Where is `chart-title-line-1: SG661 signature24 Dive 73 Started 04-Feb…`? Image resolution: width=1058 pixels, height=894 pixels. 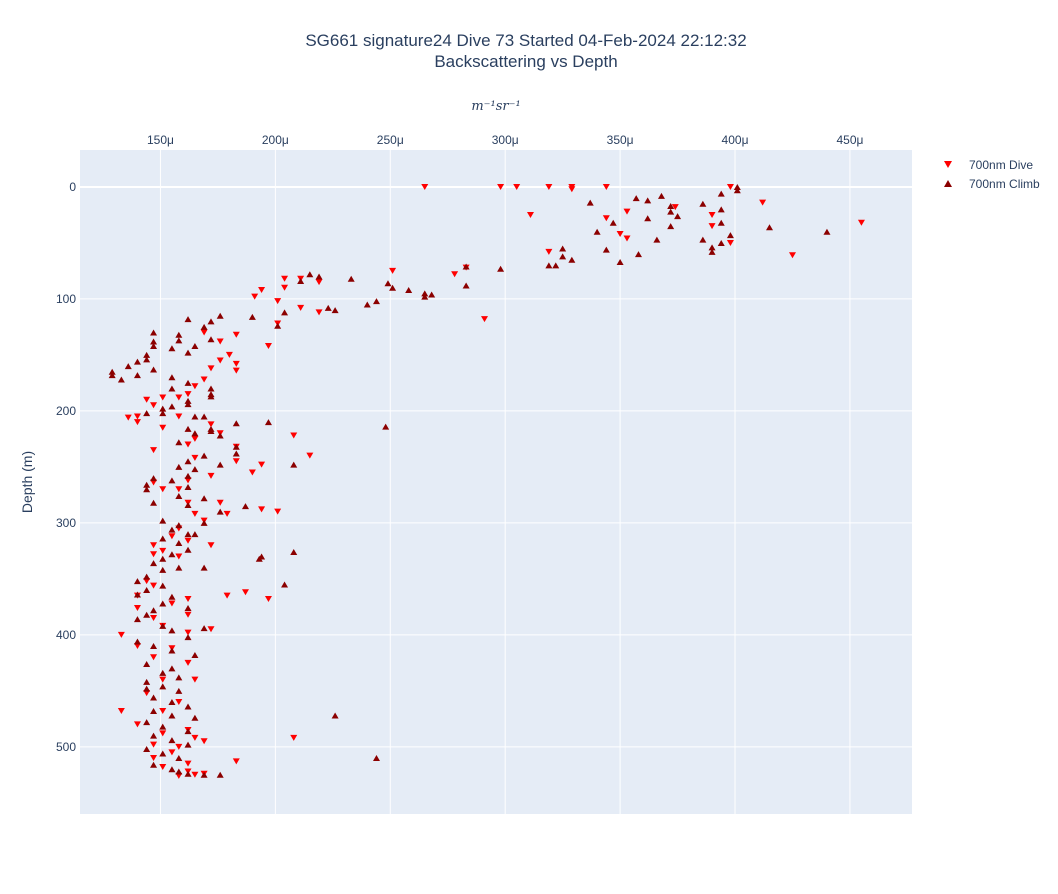
chart-title-line-1: SG661 signature24 Dive 73 Started 04-Feb… is located at coordinates (525, 40).